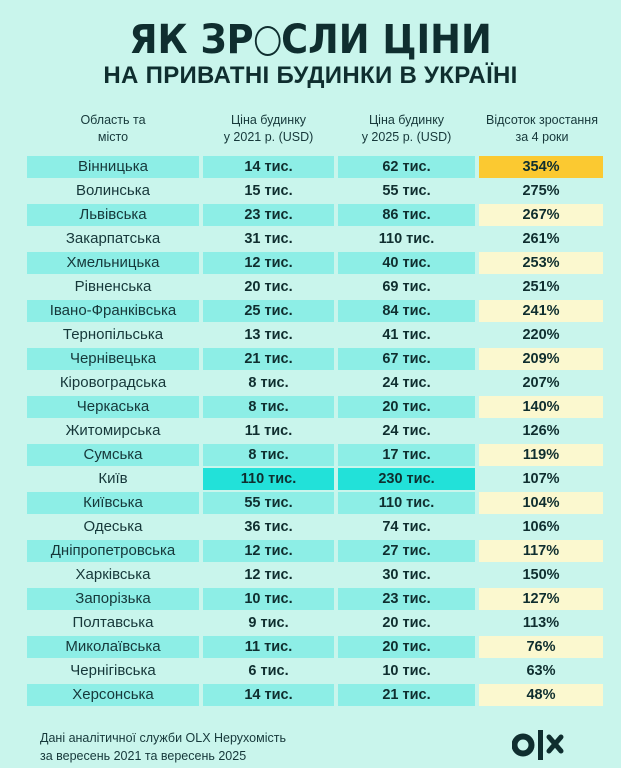 The image size is (621, 768). Describe the element at coordinates (113, 129) in the screenshot. I see `column-header-region: Область та місто` at that location.